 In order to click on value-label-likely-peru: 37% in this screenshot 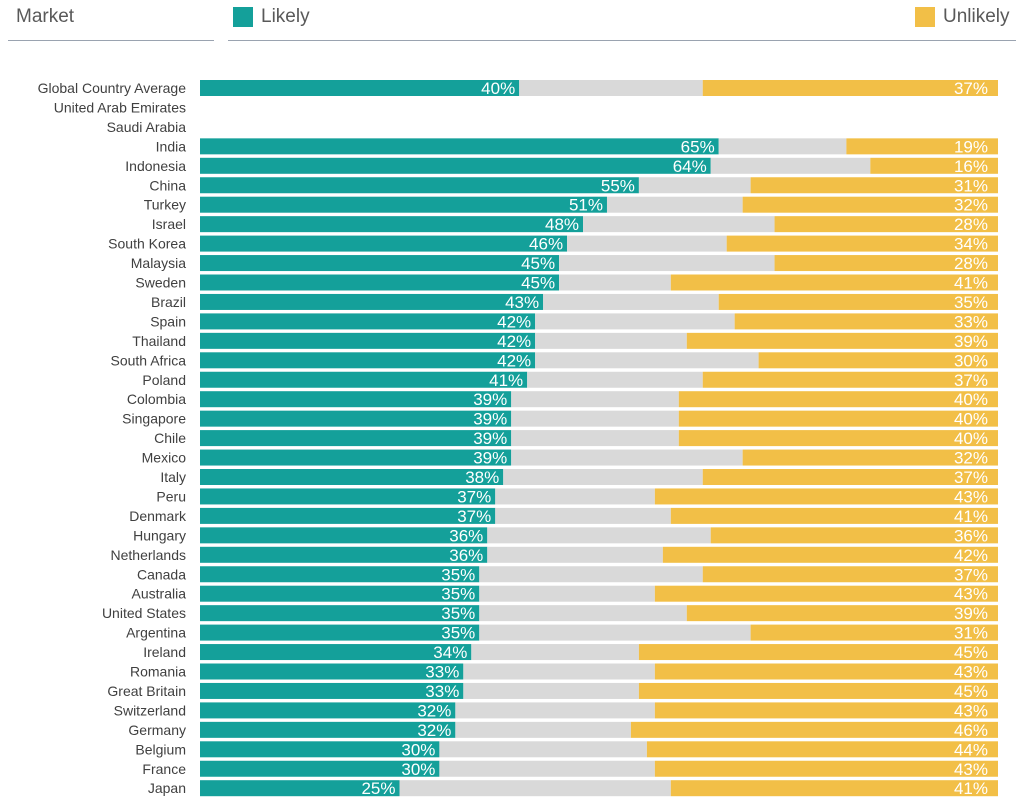, I will do `click(474, 496)`.